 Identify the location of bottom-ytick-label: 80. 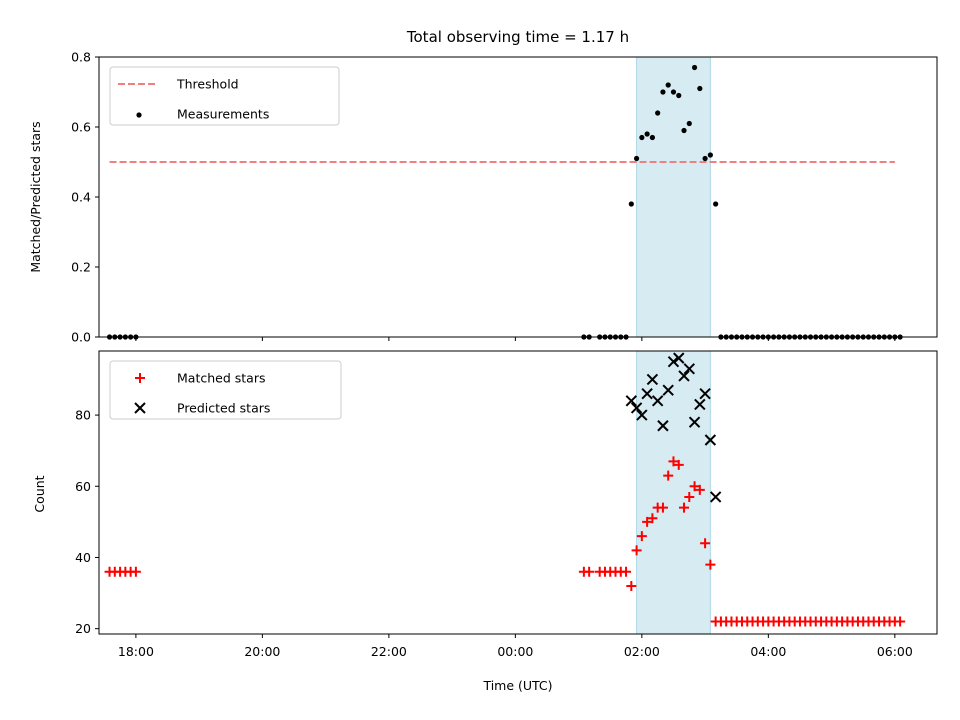
(83, 415).